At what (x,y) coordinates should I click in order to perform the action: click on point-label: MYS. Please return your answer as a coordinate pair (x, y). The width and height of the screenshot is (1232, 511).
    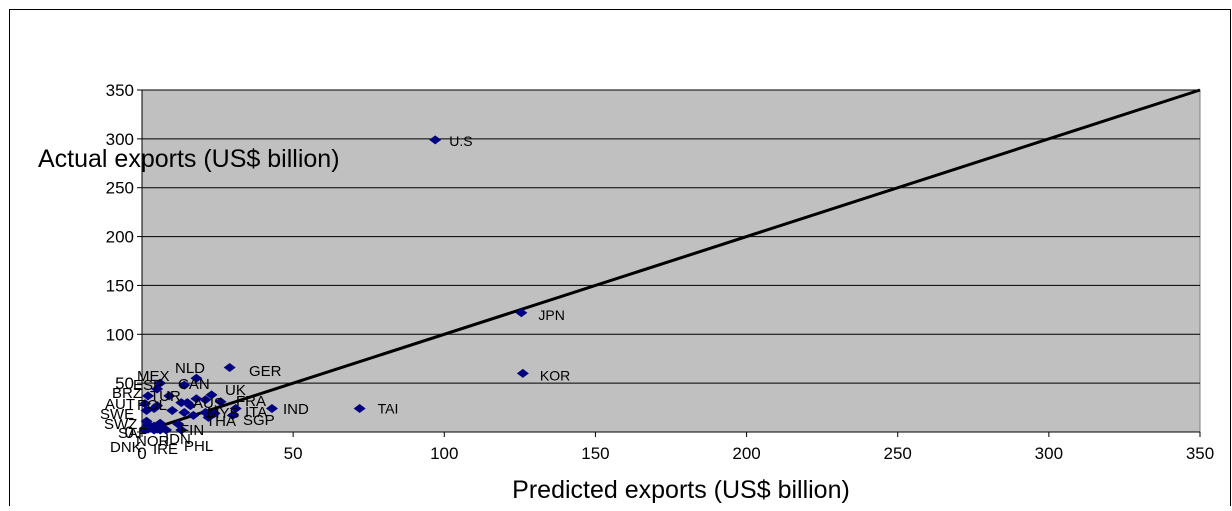
    Looking at the image, I should click on (223, 413).